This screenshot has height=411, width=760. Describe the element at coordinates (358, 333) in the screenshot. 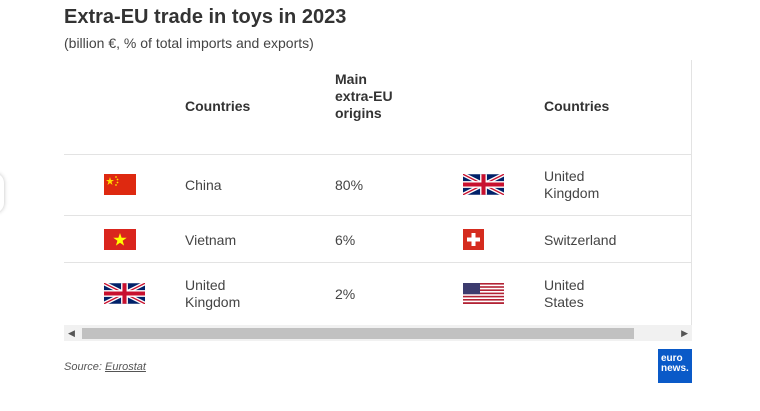

I see `scrollbar-thumb` at that location.